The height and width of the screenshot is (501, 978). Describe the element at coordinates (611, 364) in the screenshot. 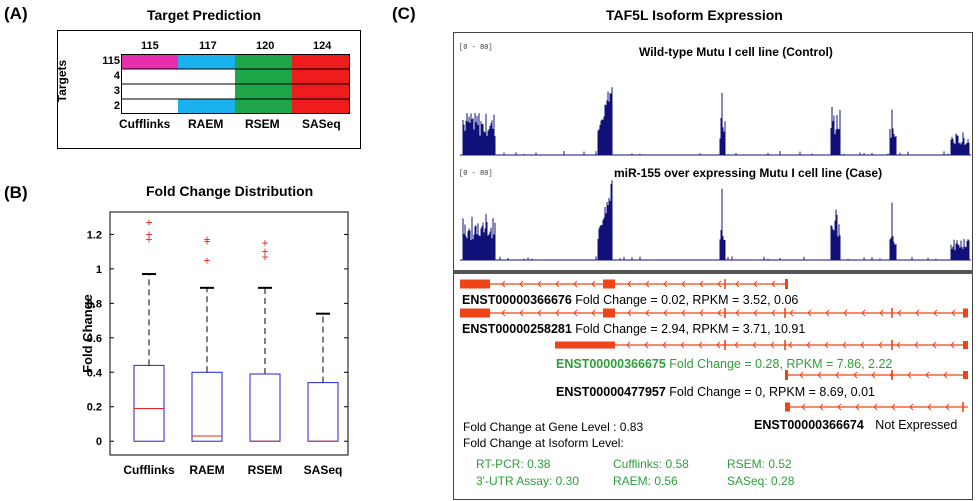

I see `isoform-id-3: ENST00000366675` at that location.